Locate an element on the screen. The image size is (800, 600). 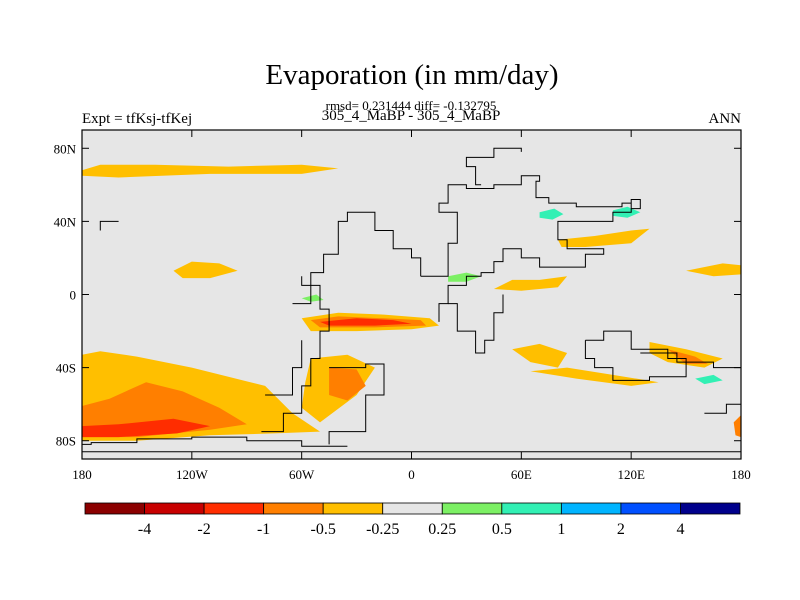
colorbar-label: -0.5 is located at coordinates (323, 529).